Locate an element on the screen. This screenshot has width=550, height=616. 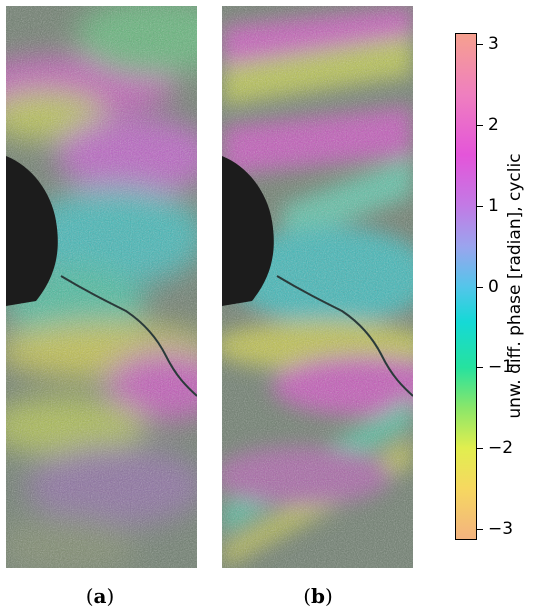
phase-colorbar is located at coordinates (466, 286).